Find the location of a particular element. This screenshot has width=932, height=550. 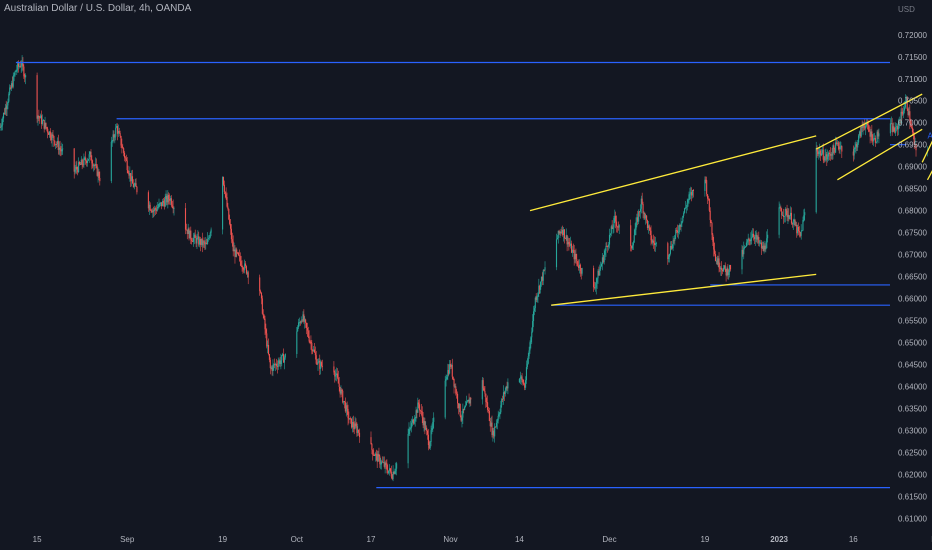

y-tick-label: 0.71000 is located at coordinates (912, 79).